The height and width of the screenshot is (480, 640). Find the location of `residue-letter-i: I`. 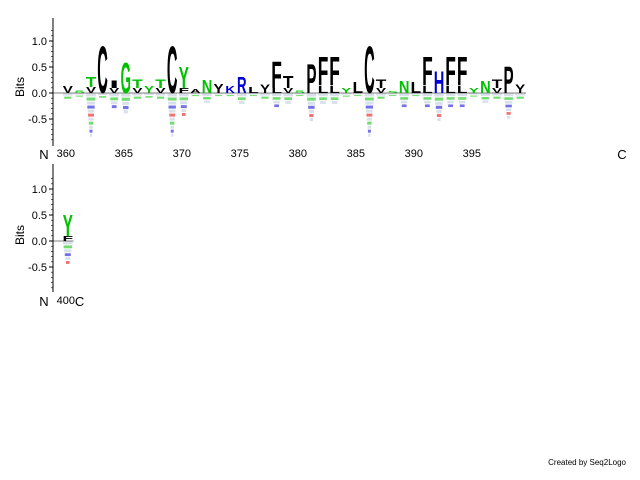

residue-letter-i: I is located at coordinates (114, 84).